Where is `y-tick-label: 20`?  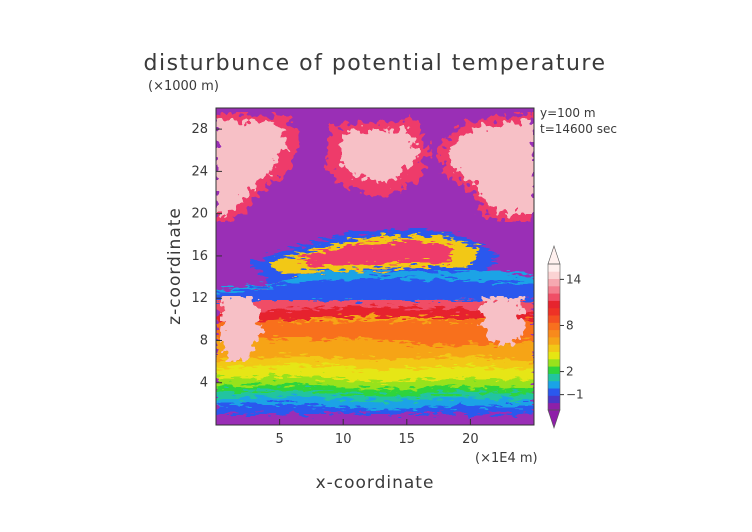 y-tick-label: 20 is located at coordinates (199, 214).